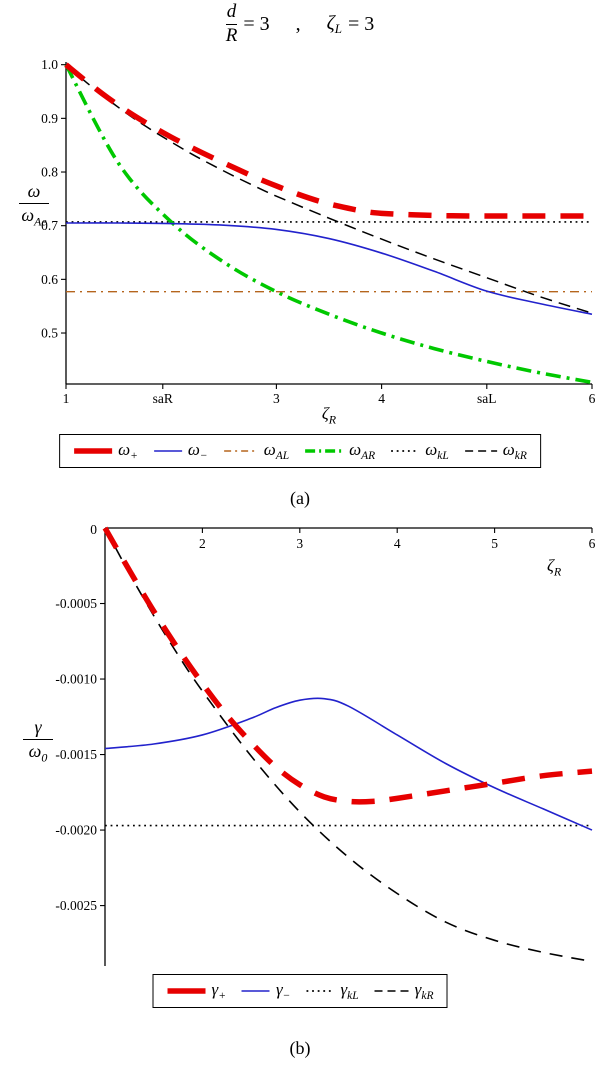 The width and height of the screenshot is (600, 1086). I want to click on legend-label-gamma-minus: γ−, so click(283, 991).